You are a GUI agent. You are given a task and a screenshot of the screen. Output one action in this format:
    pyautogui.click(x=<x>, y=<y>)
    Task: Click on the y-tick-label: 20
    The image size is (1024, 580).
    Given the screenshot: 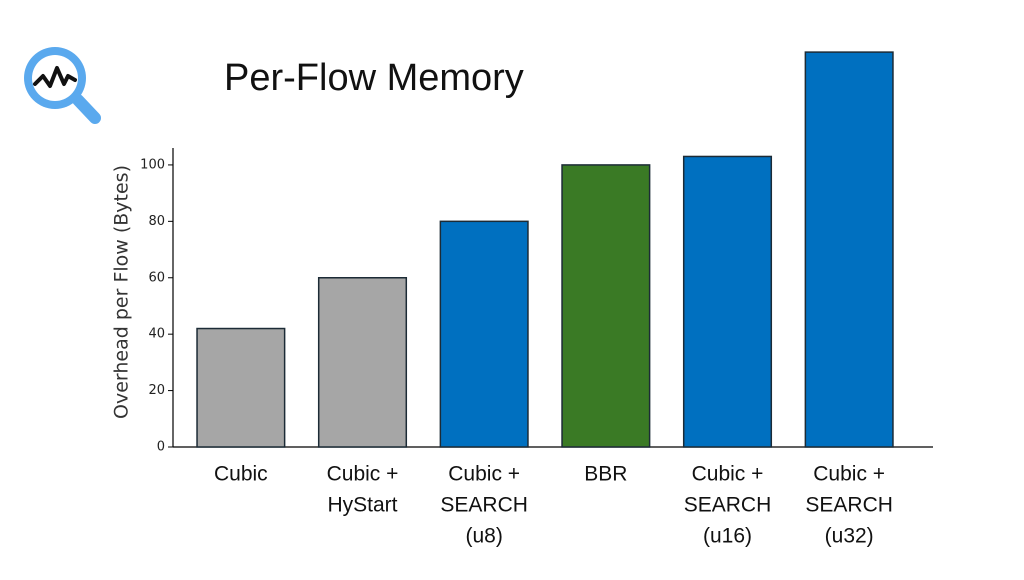 What is the action you would take?
    pyautogui.click(x=156, y=390)
    